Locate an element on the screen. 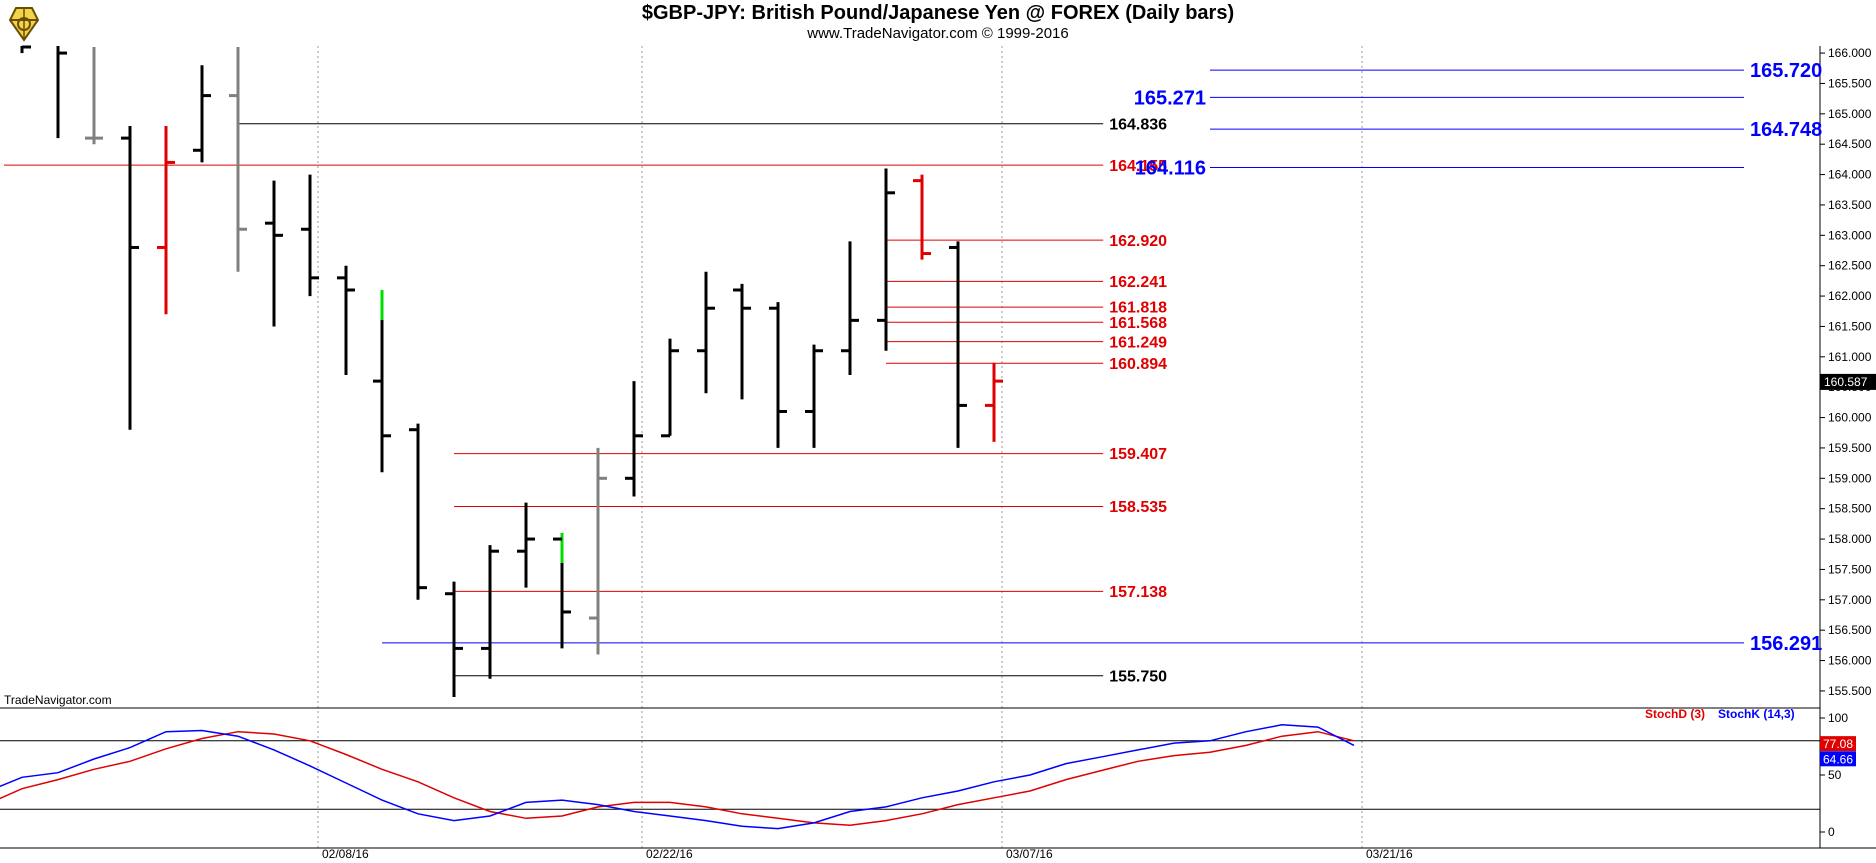 The width and height of the screenshot is (1876, 863). level-label: 160.894 is located at coordinates (1138, 364).